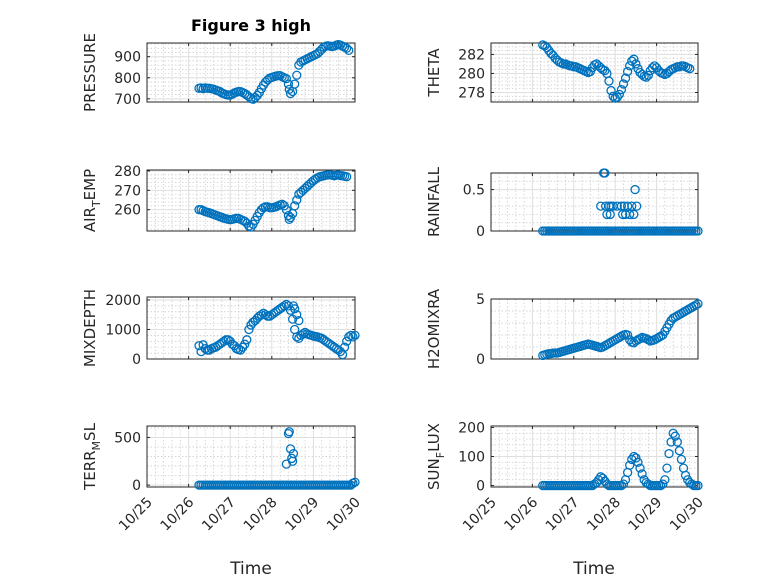 The image size is (778, 583). I want to click on subplot-6: 0 5 H2OMIXRA, so click(564, 328).